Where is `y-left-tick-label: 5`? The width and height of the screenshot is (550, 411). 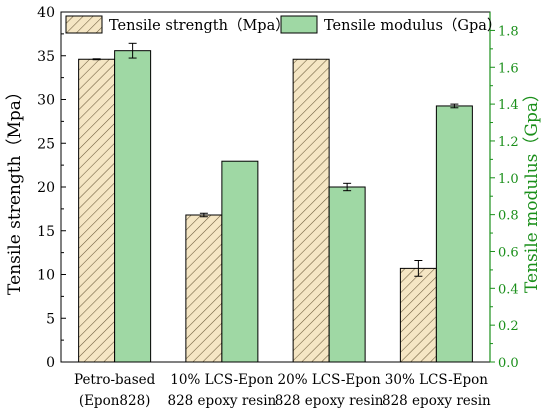 y-left-tick-label: 5 is located at coordinates (50, 319).